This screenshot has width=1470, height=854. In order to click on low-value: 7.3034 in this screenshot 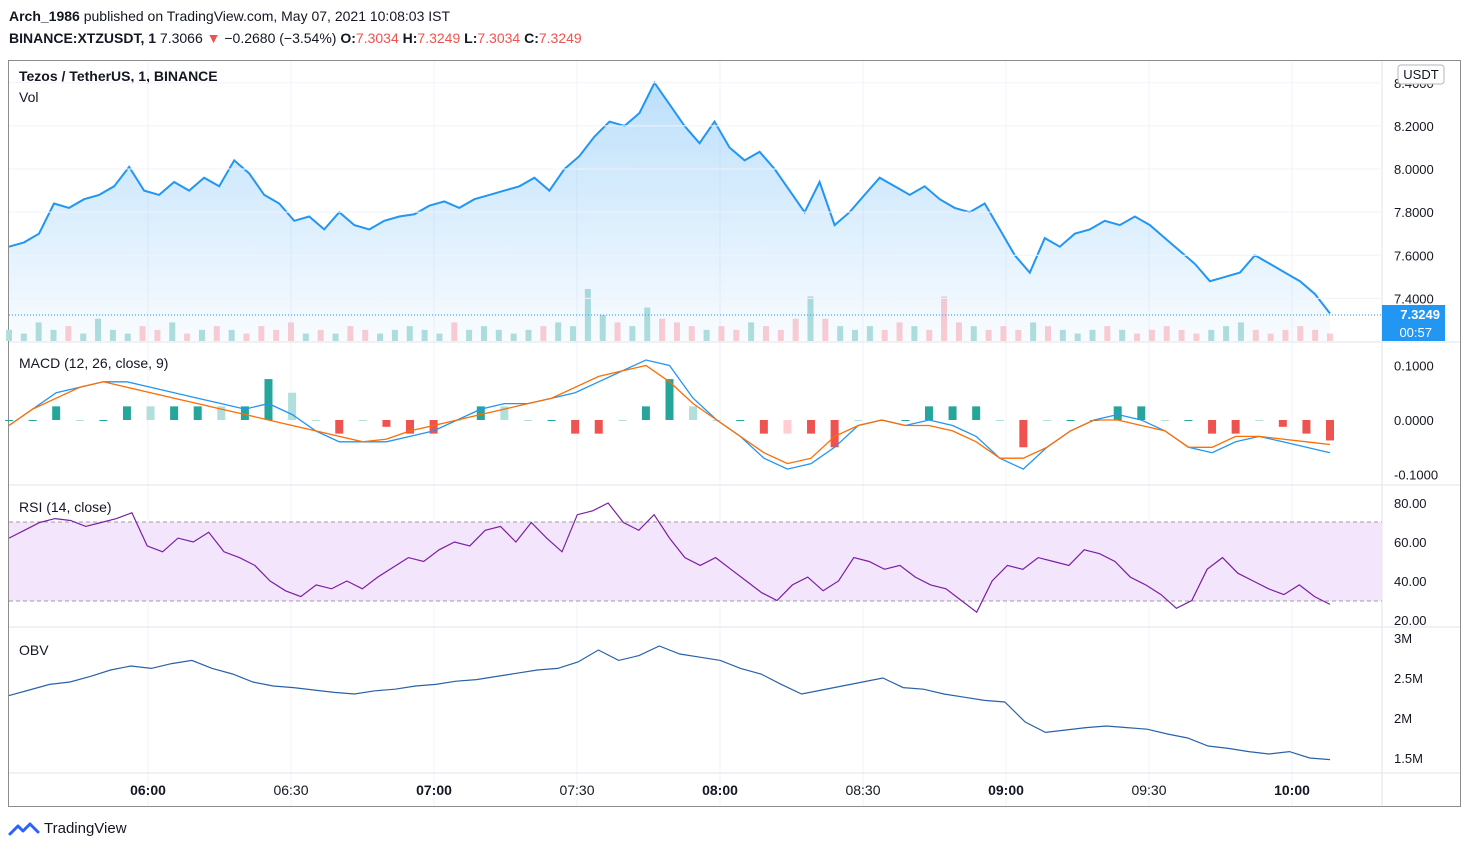, I will do `click(499, 38)`.